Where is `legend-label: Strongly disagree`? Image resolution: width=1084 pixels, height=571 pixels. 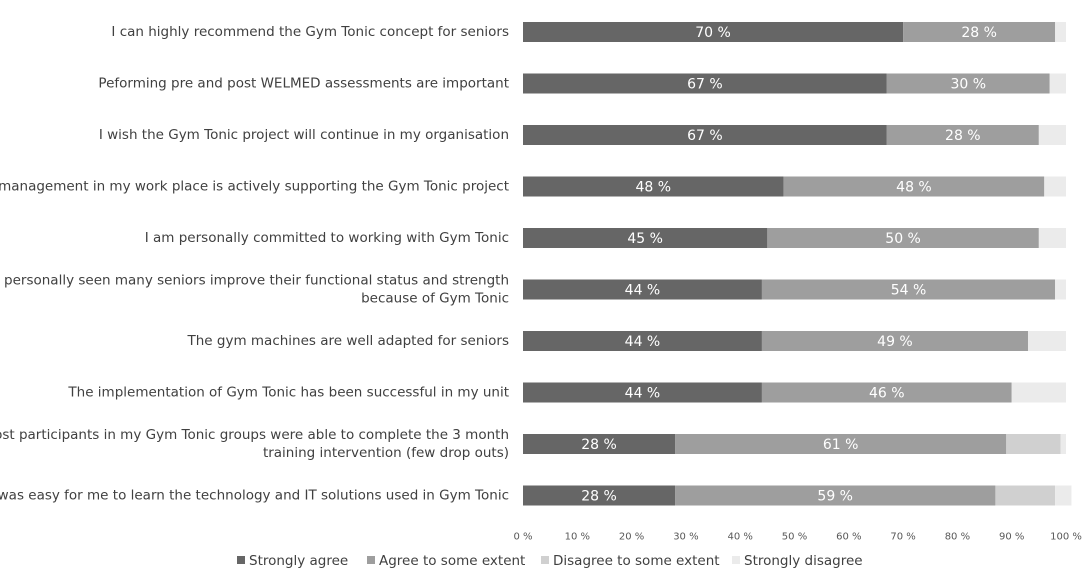
legend-label: Strongly disagree is located at coordinates (803, 561).